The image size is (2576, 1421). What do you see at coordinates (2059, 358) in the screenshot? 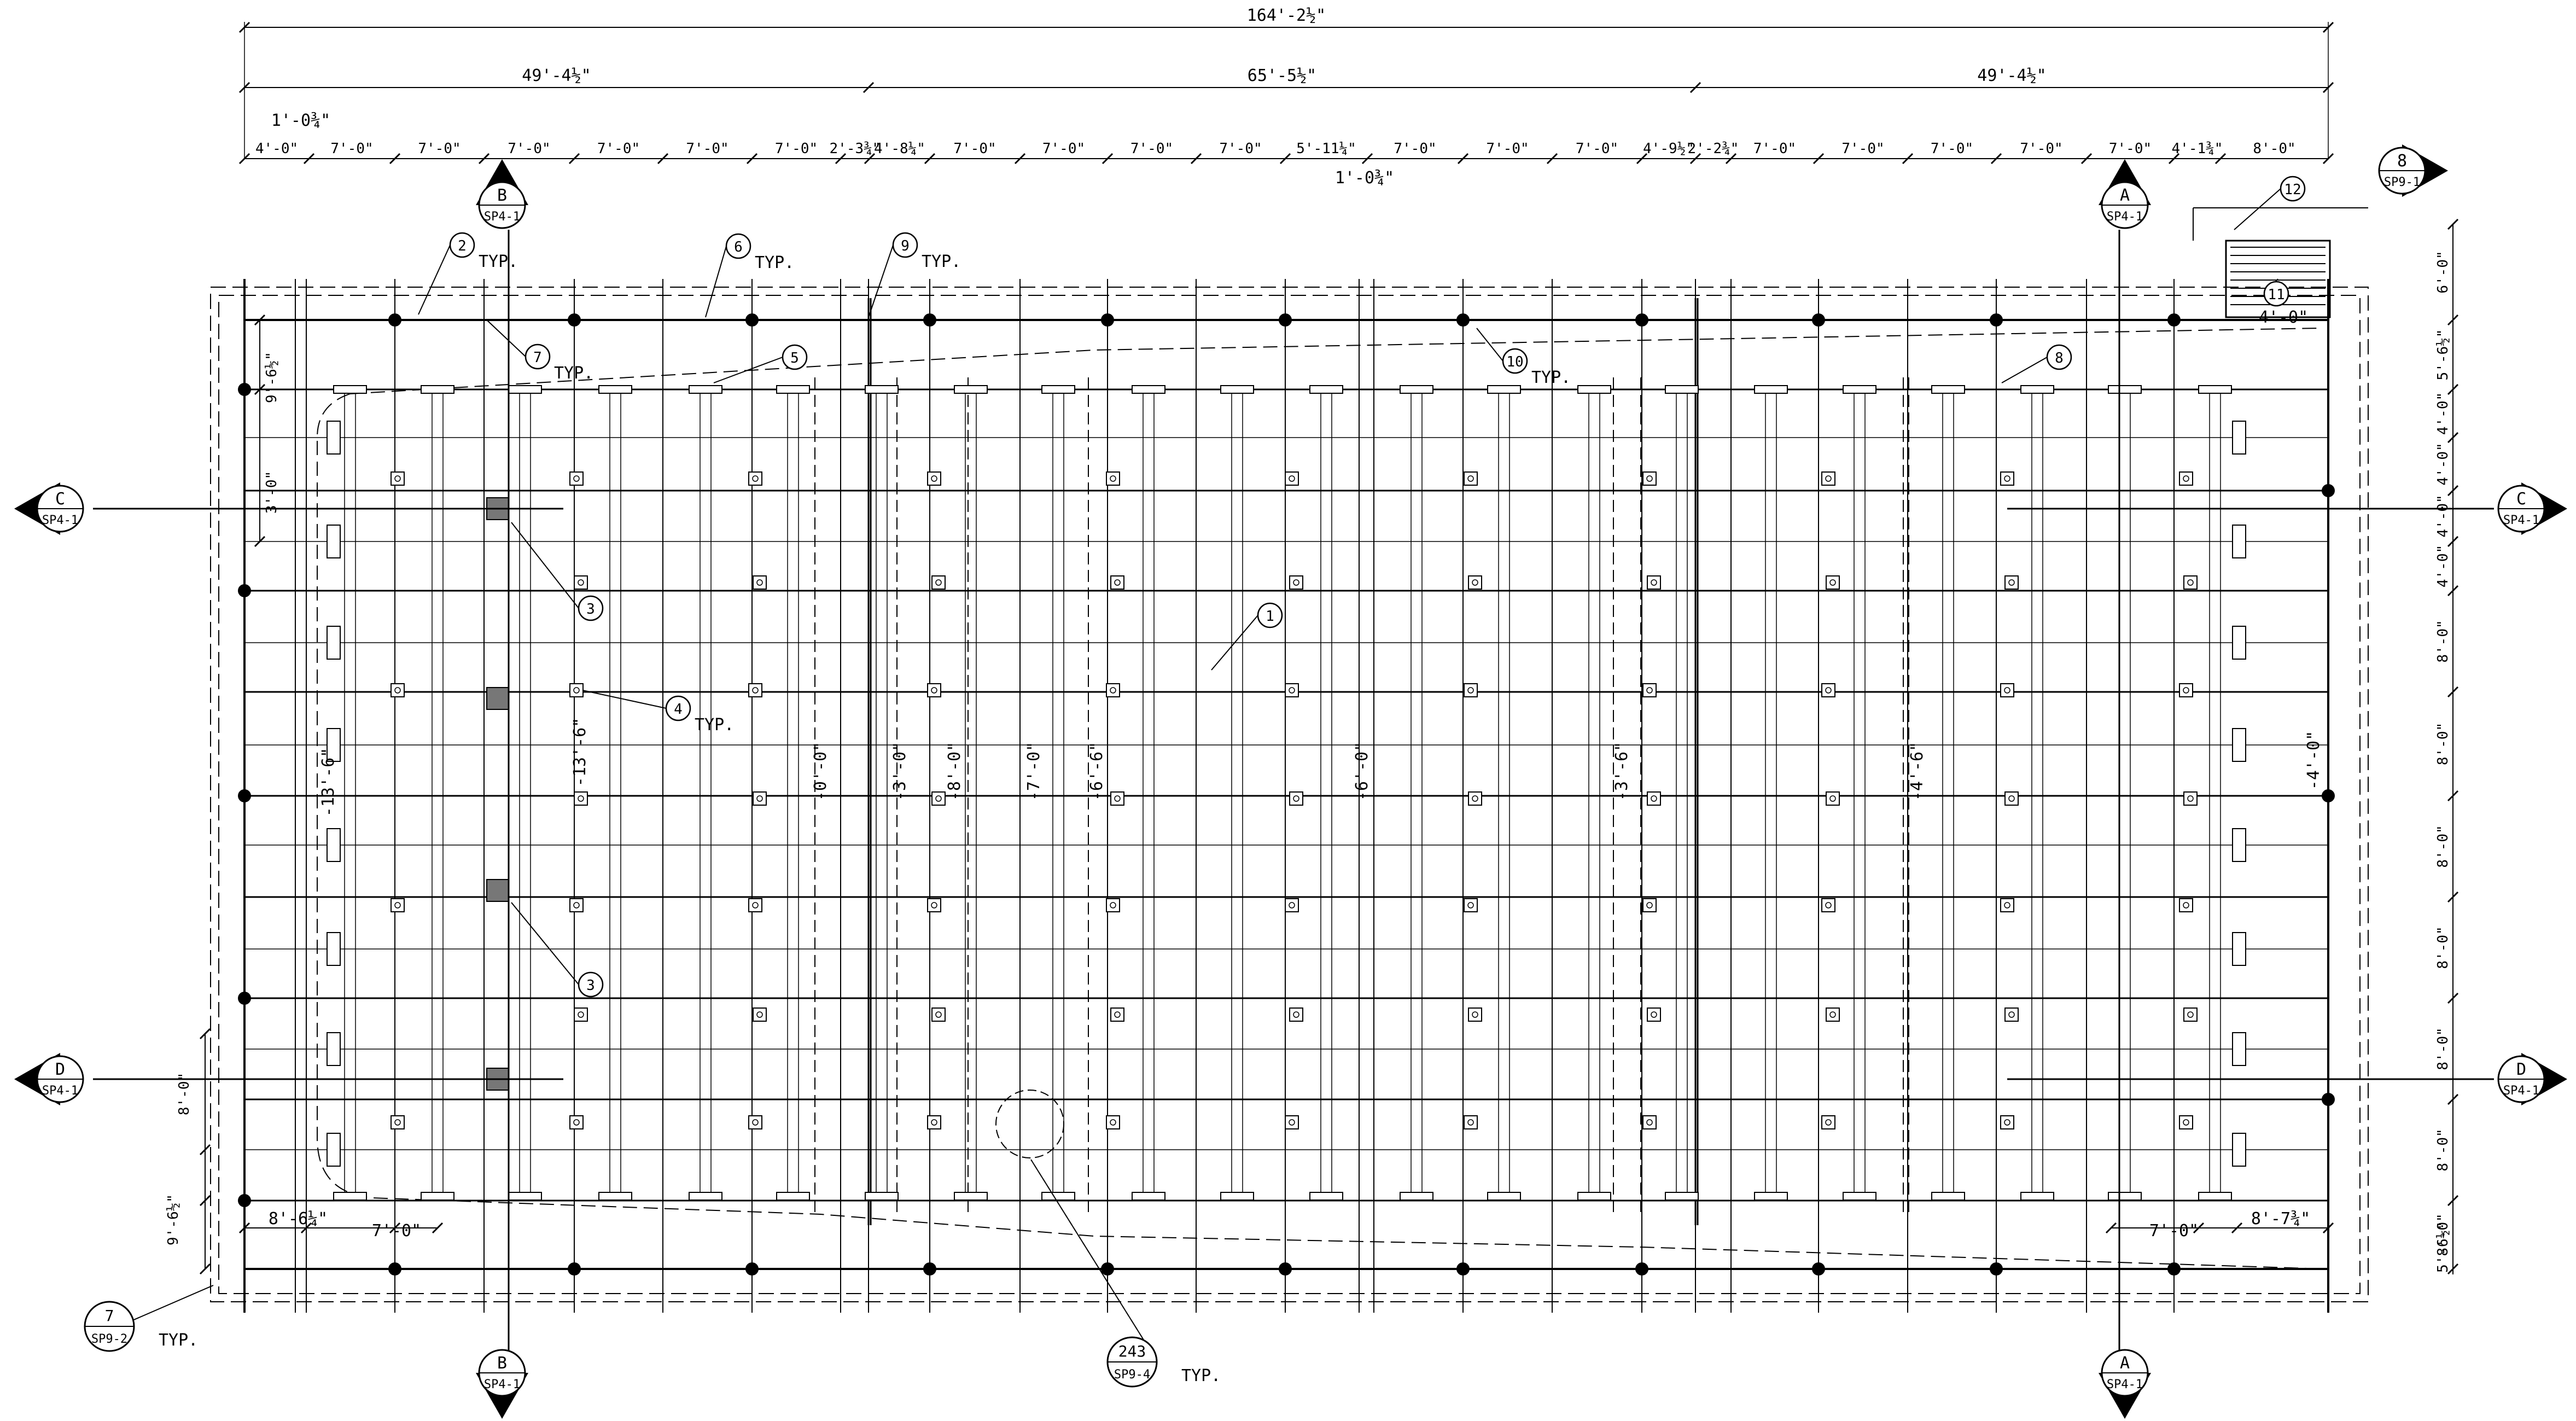
I see `keynote-number: 8` at bounding box center [2059, 358].